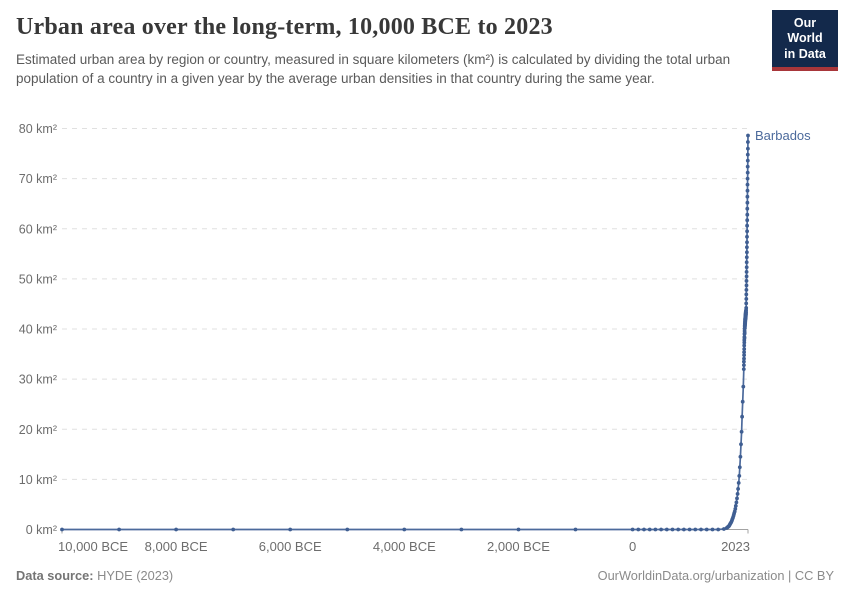 The height and width of the screenshot is (600, 850). Describe the element at coordinates (805, 31) in the screenshot. I see `logo-line-1: Our World` at that location.